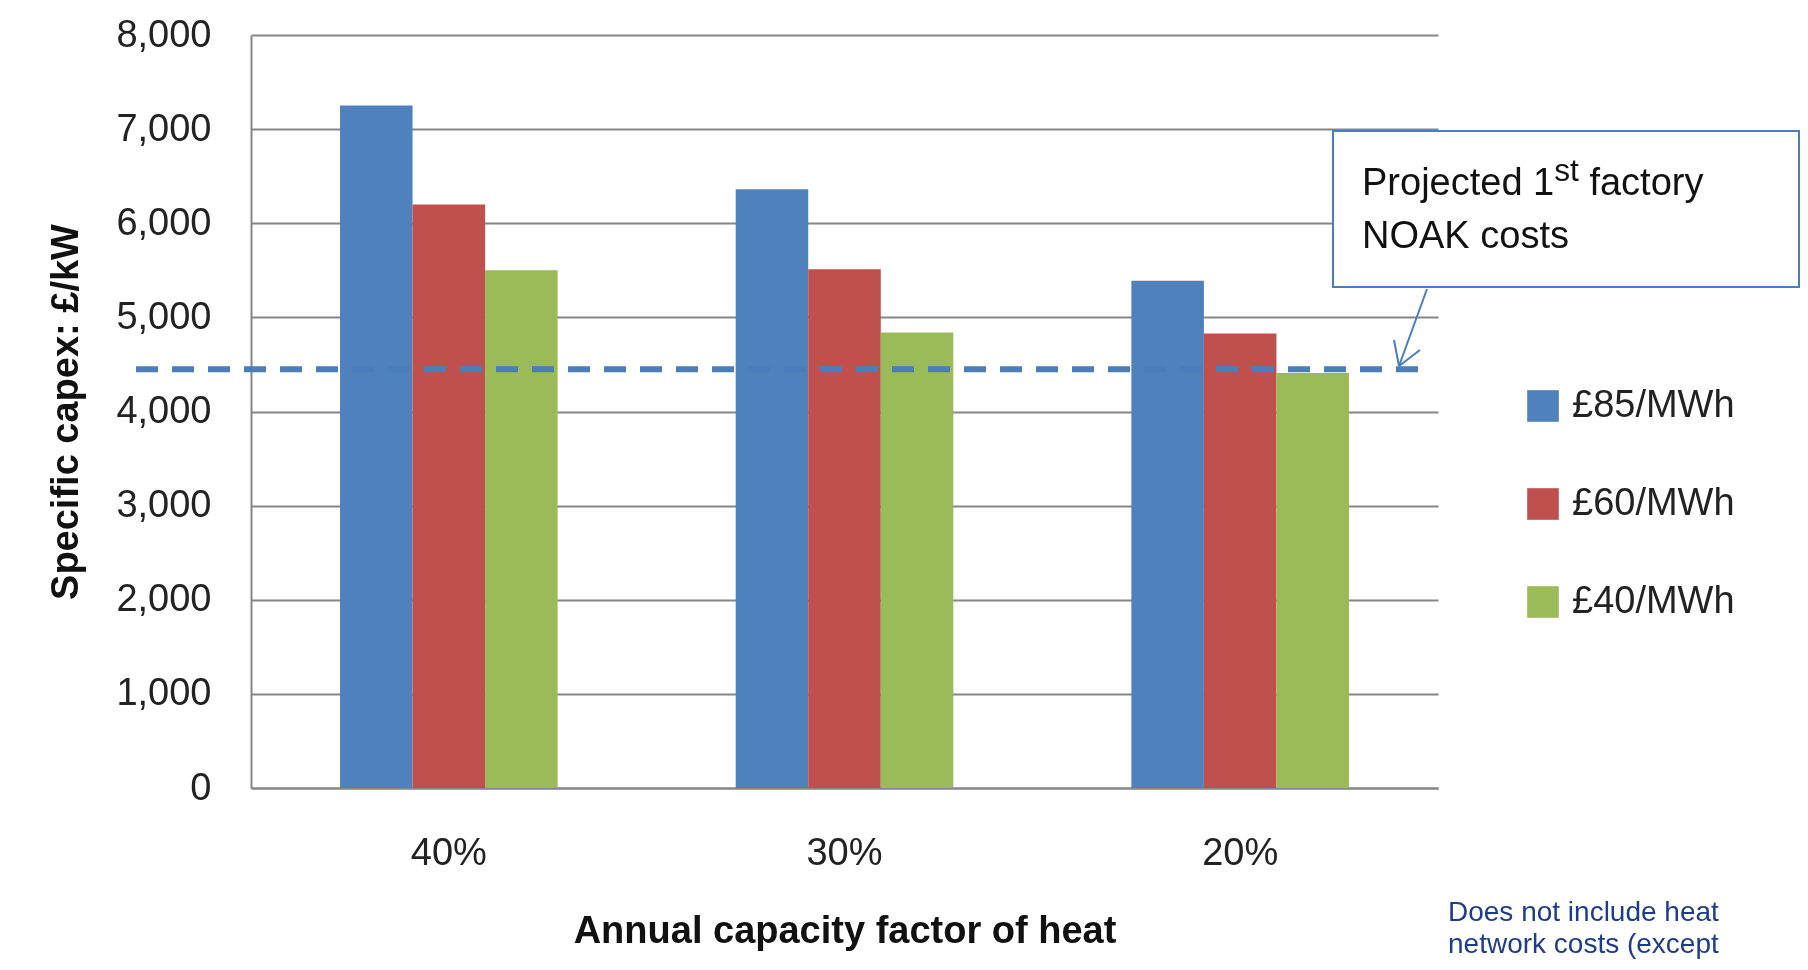 The image size is (1808, 970). What do you see at coordinates (164, 127) in the screenshot?
I see `y-tick-label: 7,000` at bounding box center [164, 127].